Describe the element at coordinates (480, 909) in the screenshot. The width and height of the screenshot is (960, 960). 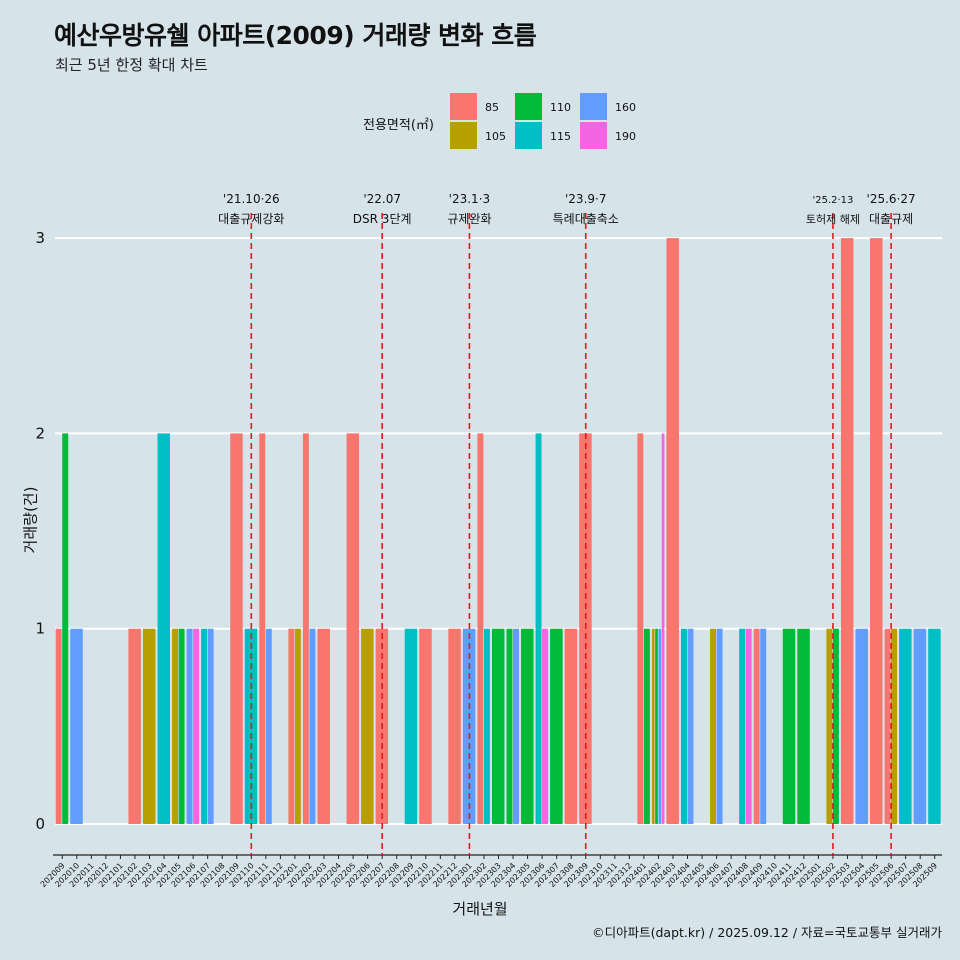
I see `x-axis-title: 거래년월` at that location.